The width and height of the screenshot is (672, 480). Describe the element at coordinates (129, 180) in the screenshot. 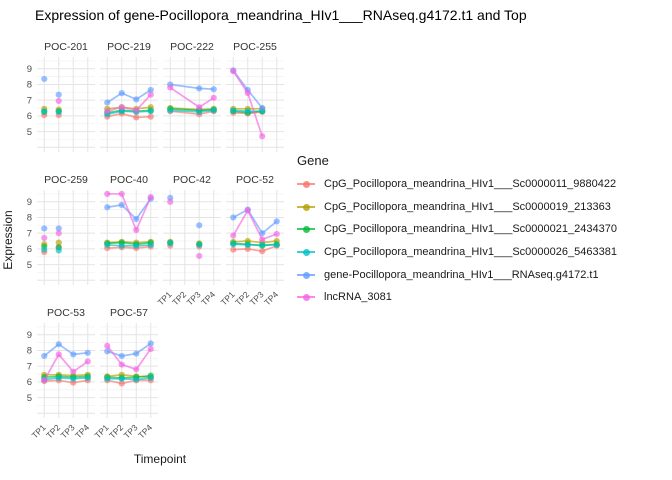

I see `facet-strip-label: POC-40` at that location.